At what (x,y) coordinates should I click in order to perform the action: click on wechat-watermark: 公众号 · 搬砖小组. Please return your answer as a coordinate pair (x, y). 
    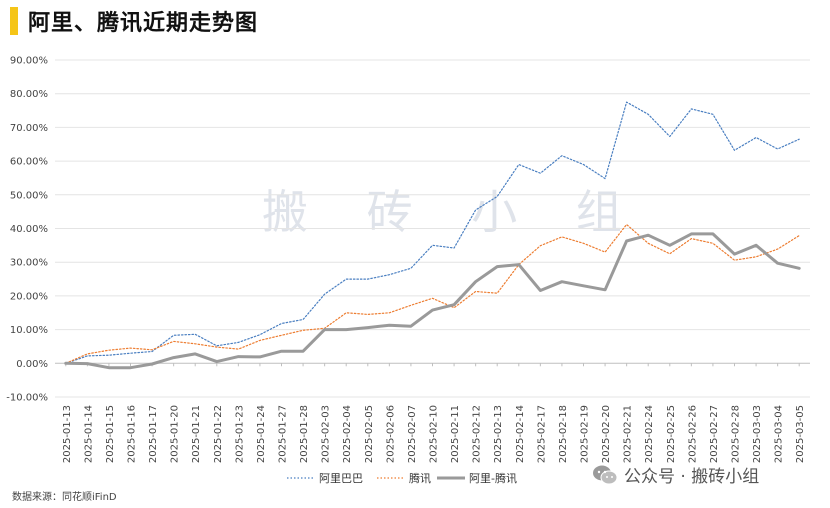
    Looking at the image, I should click on (675, 474).